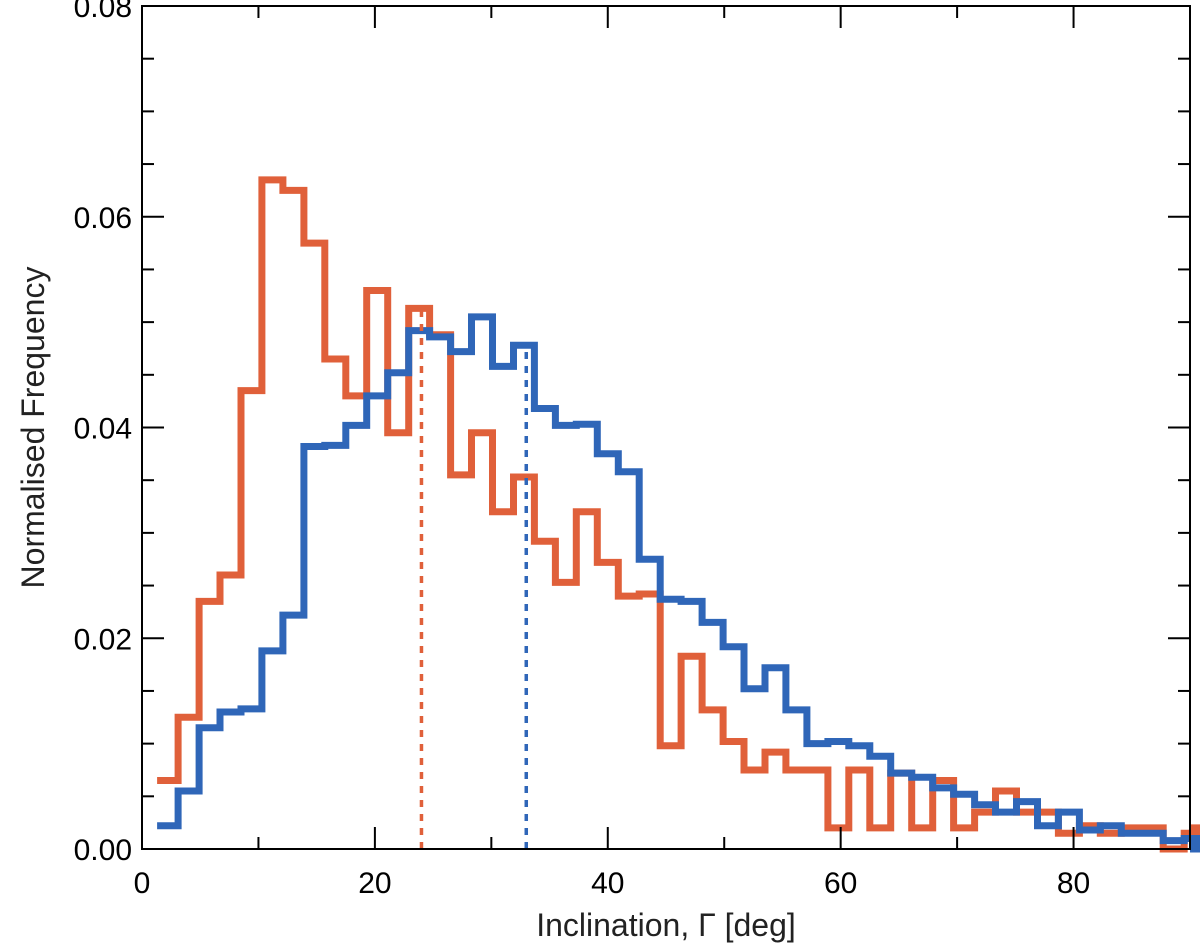  What do you see at coordinates (103, 639) in the screenshot?
I see `y-tick-label: 0.02` at bounding box center [103, 639].